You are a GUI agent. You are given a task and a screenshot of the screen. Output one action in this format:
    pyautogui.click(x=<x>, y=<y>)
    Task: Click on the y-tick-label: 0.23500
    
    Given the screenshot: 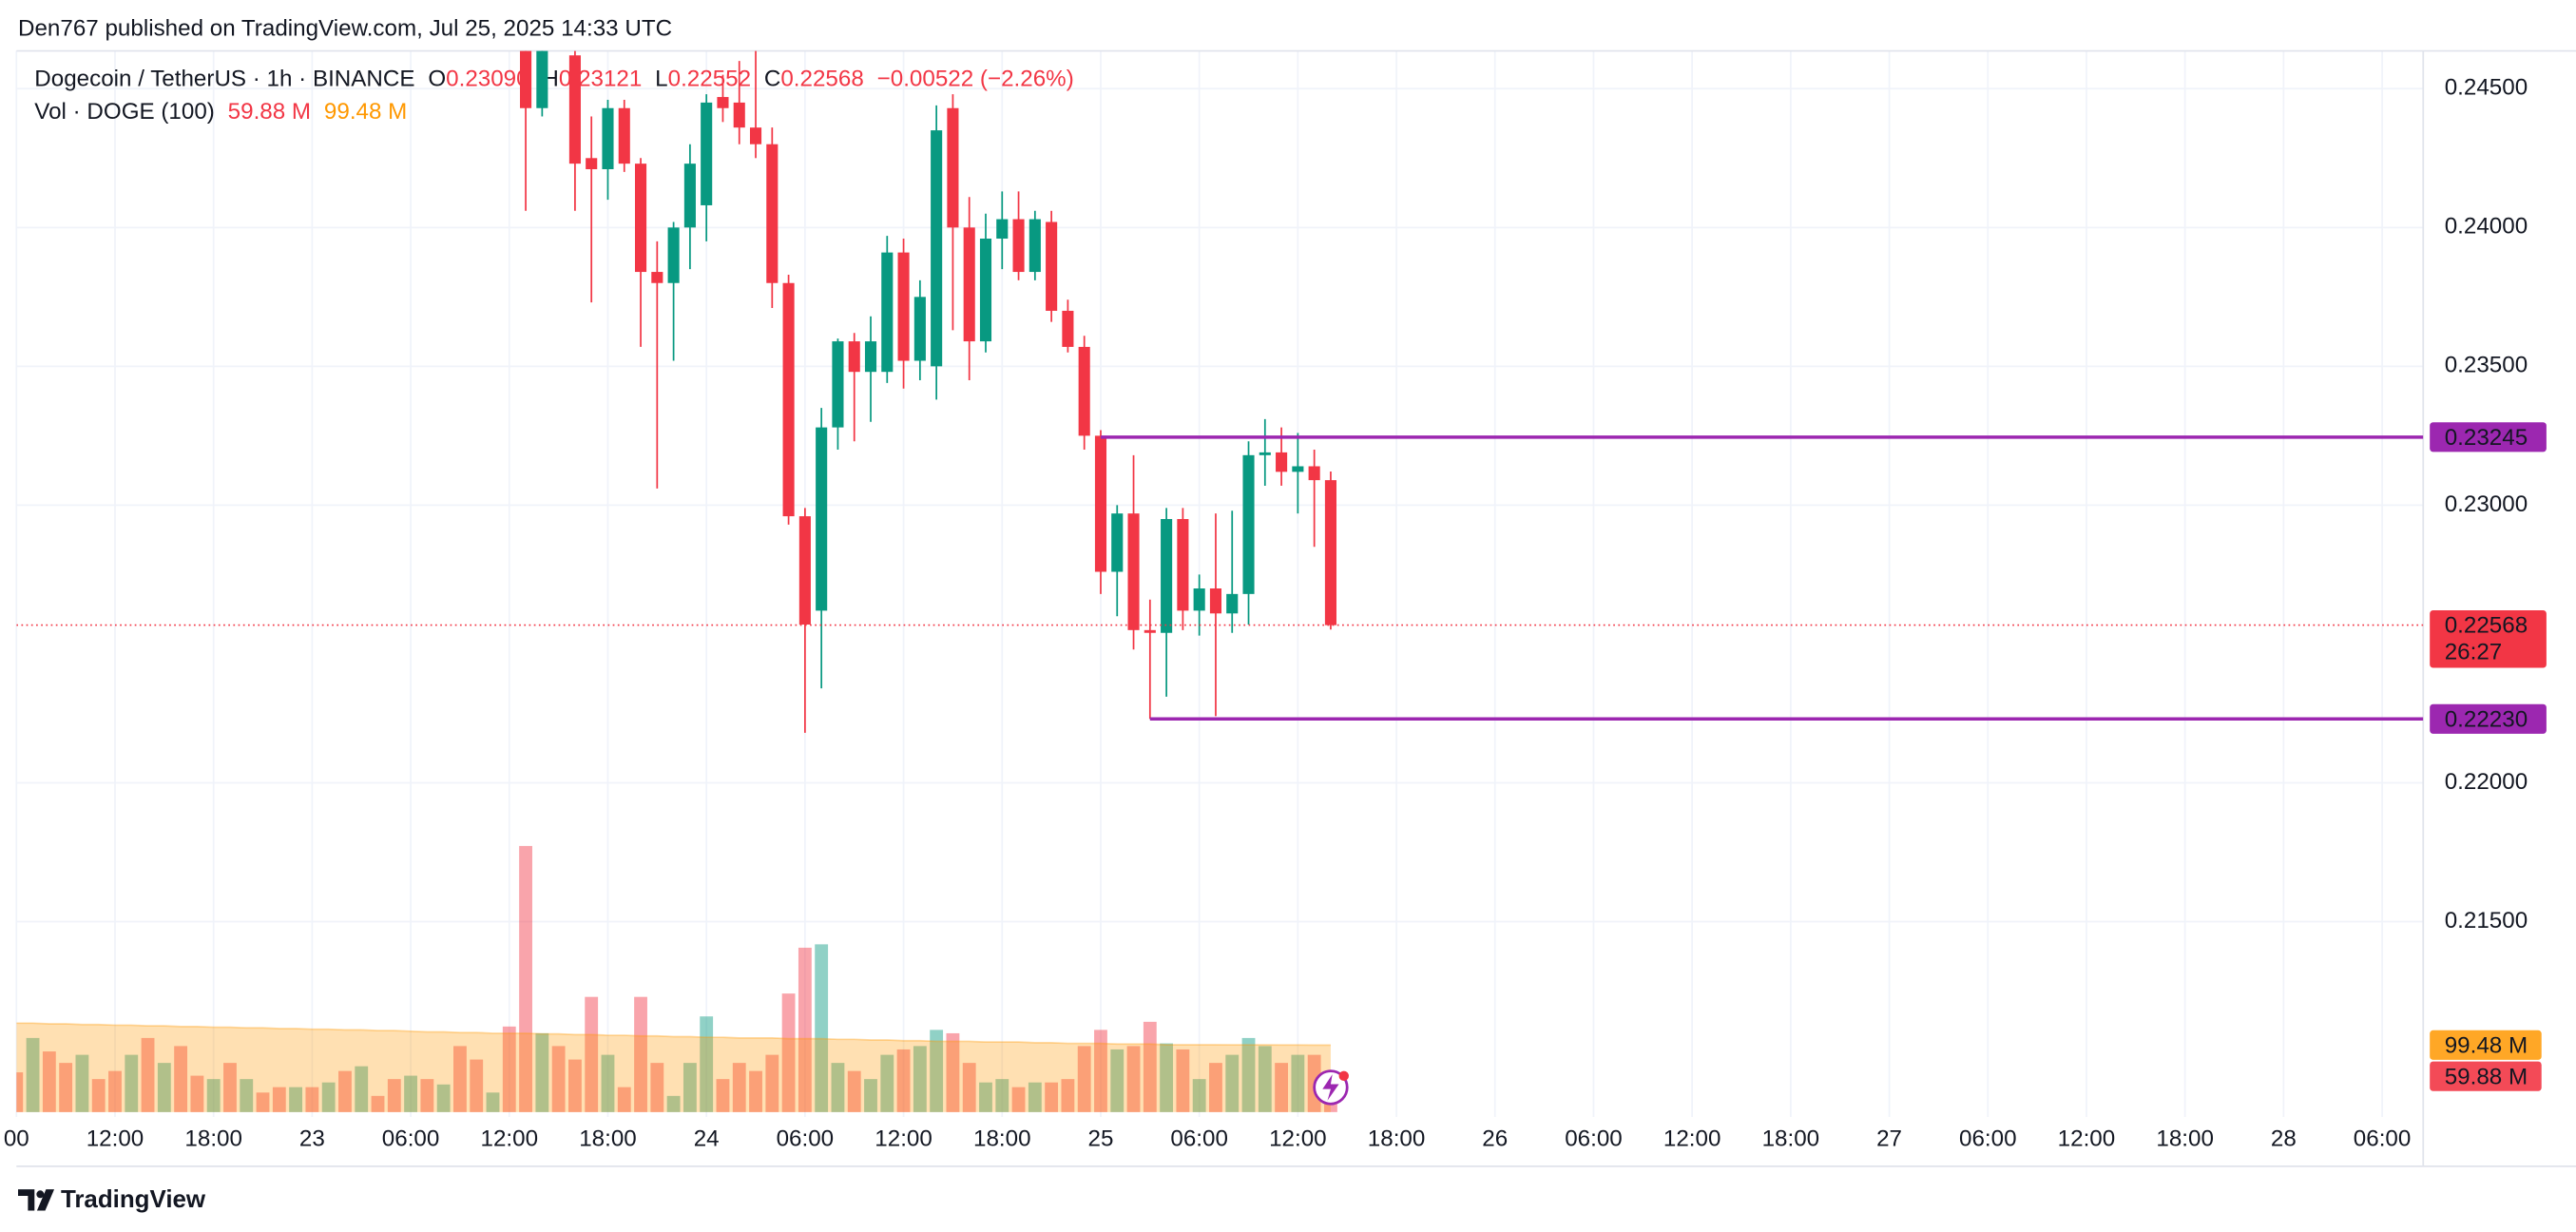 What is the action you would take?
    pyautogui.click(x=2486, y=365)
    